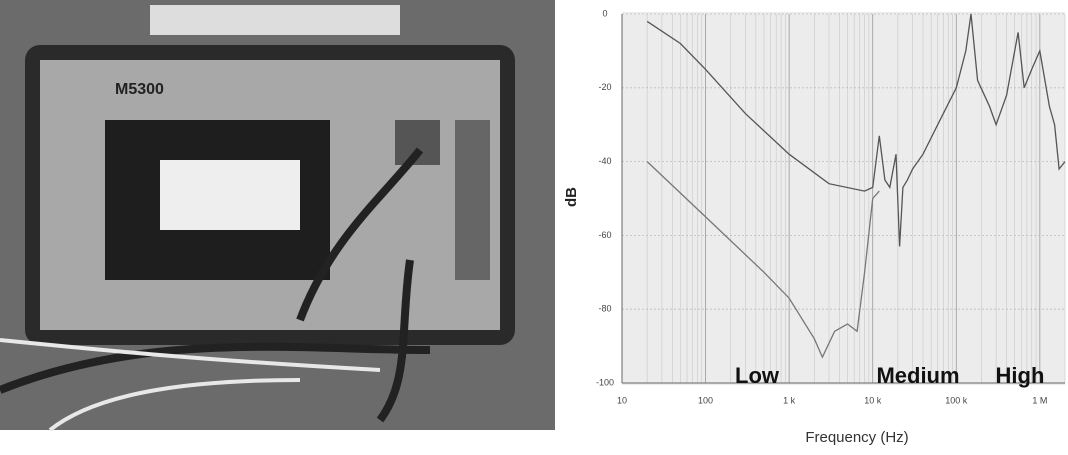 The height and width of the screenshot is (455, 1068). What do you see at coordinates (622, 400) in the screenshot?
I see `x-tick-label: 10` at bounding box center [622, 400].